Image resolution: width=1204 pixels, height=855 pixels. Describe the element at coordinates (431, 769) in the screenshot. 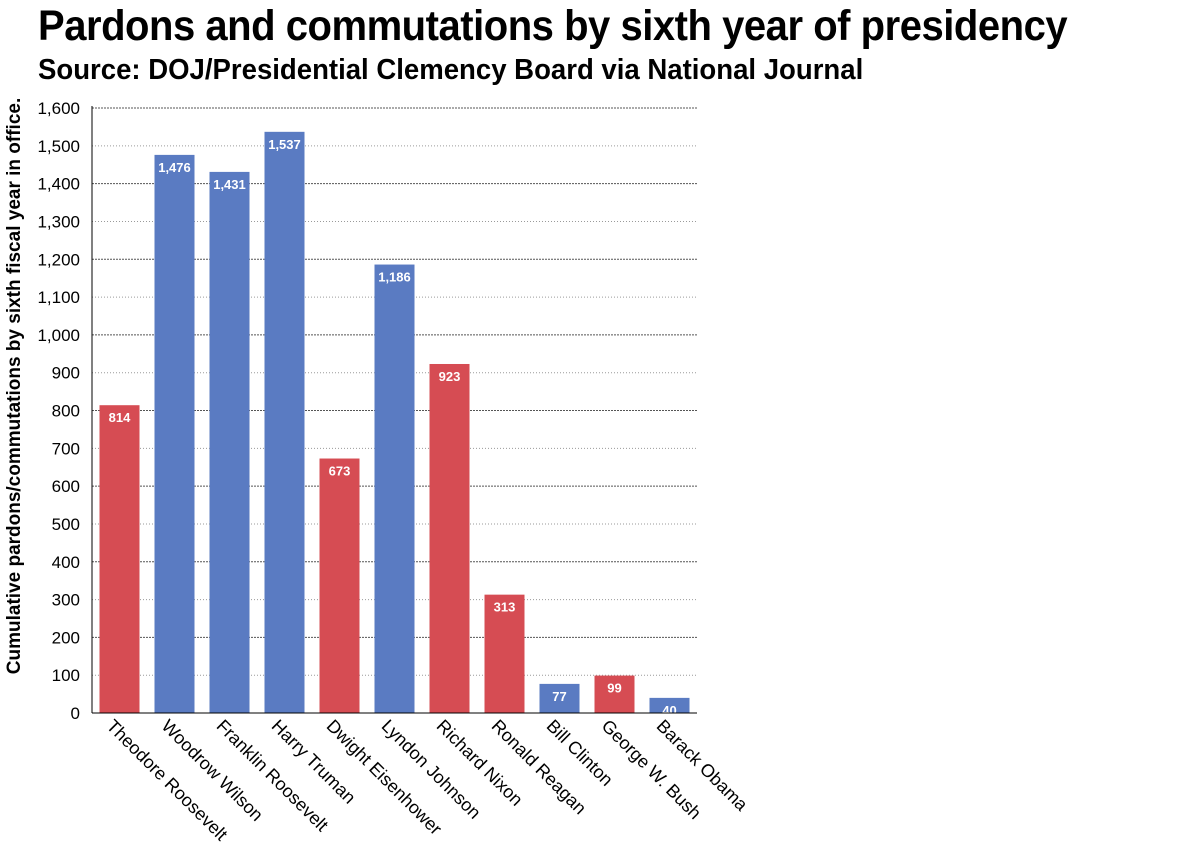

I see `x-tick-label: Lyndon Johnson` at that location.